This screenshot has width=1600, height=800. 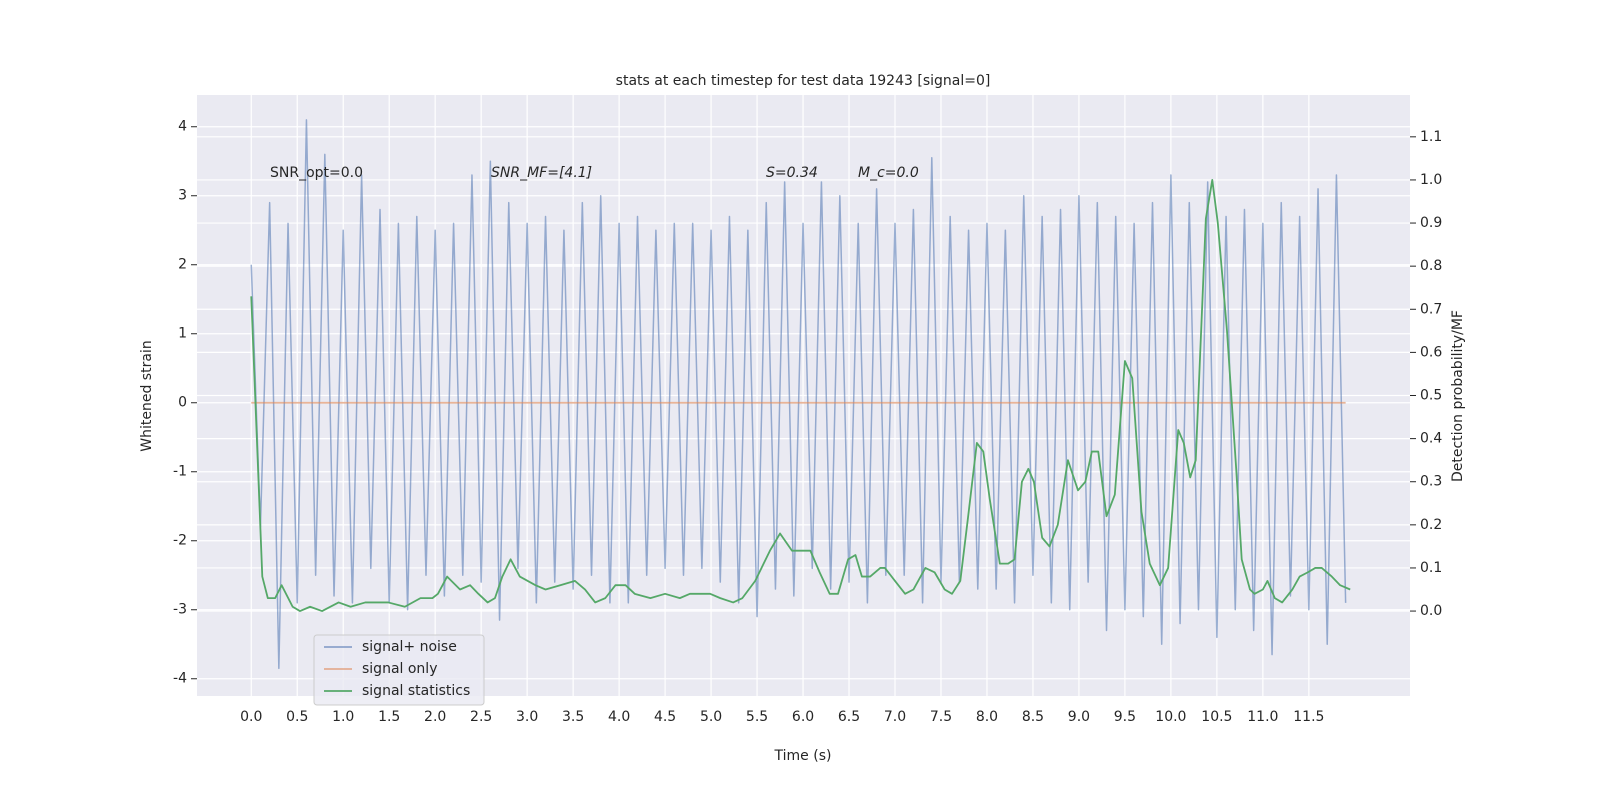 I want to click on y2-tick-label: 0.9, so click(x=1431, y=223).